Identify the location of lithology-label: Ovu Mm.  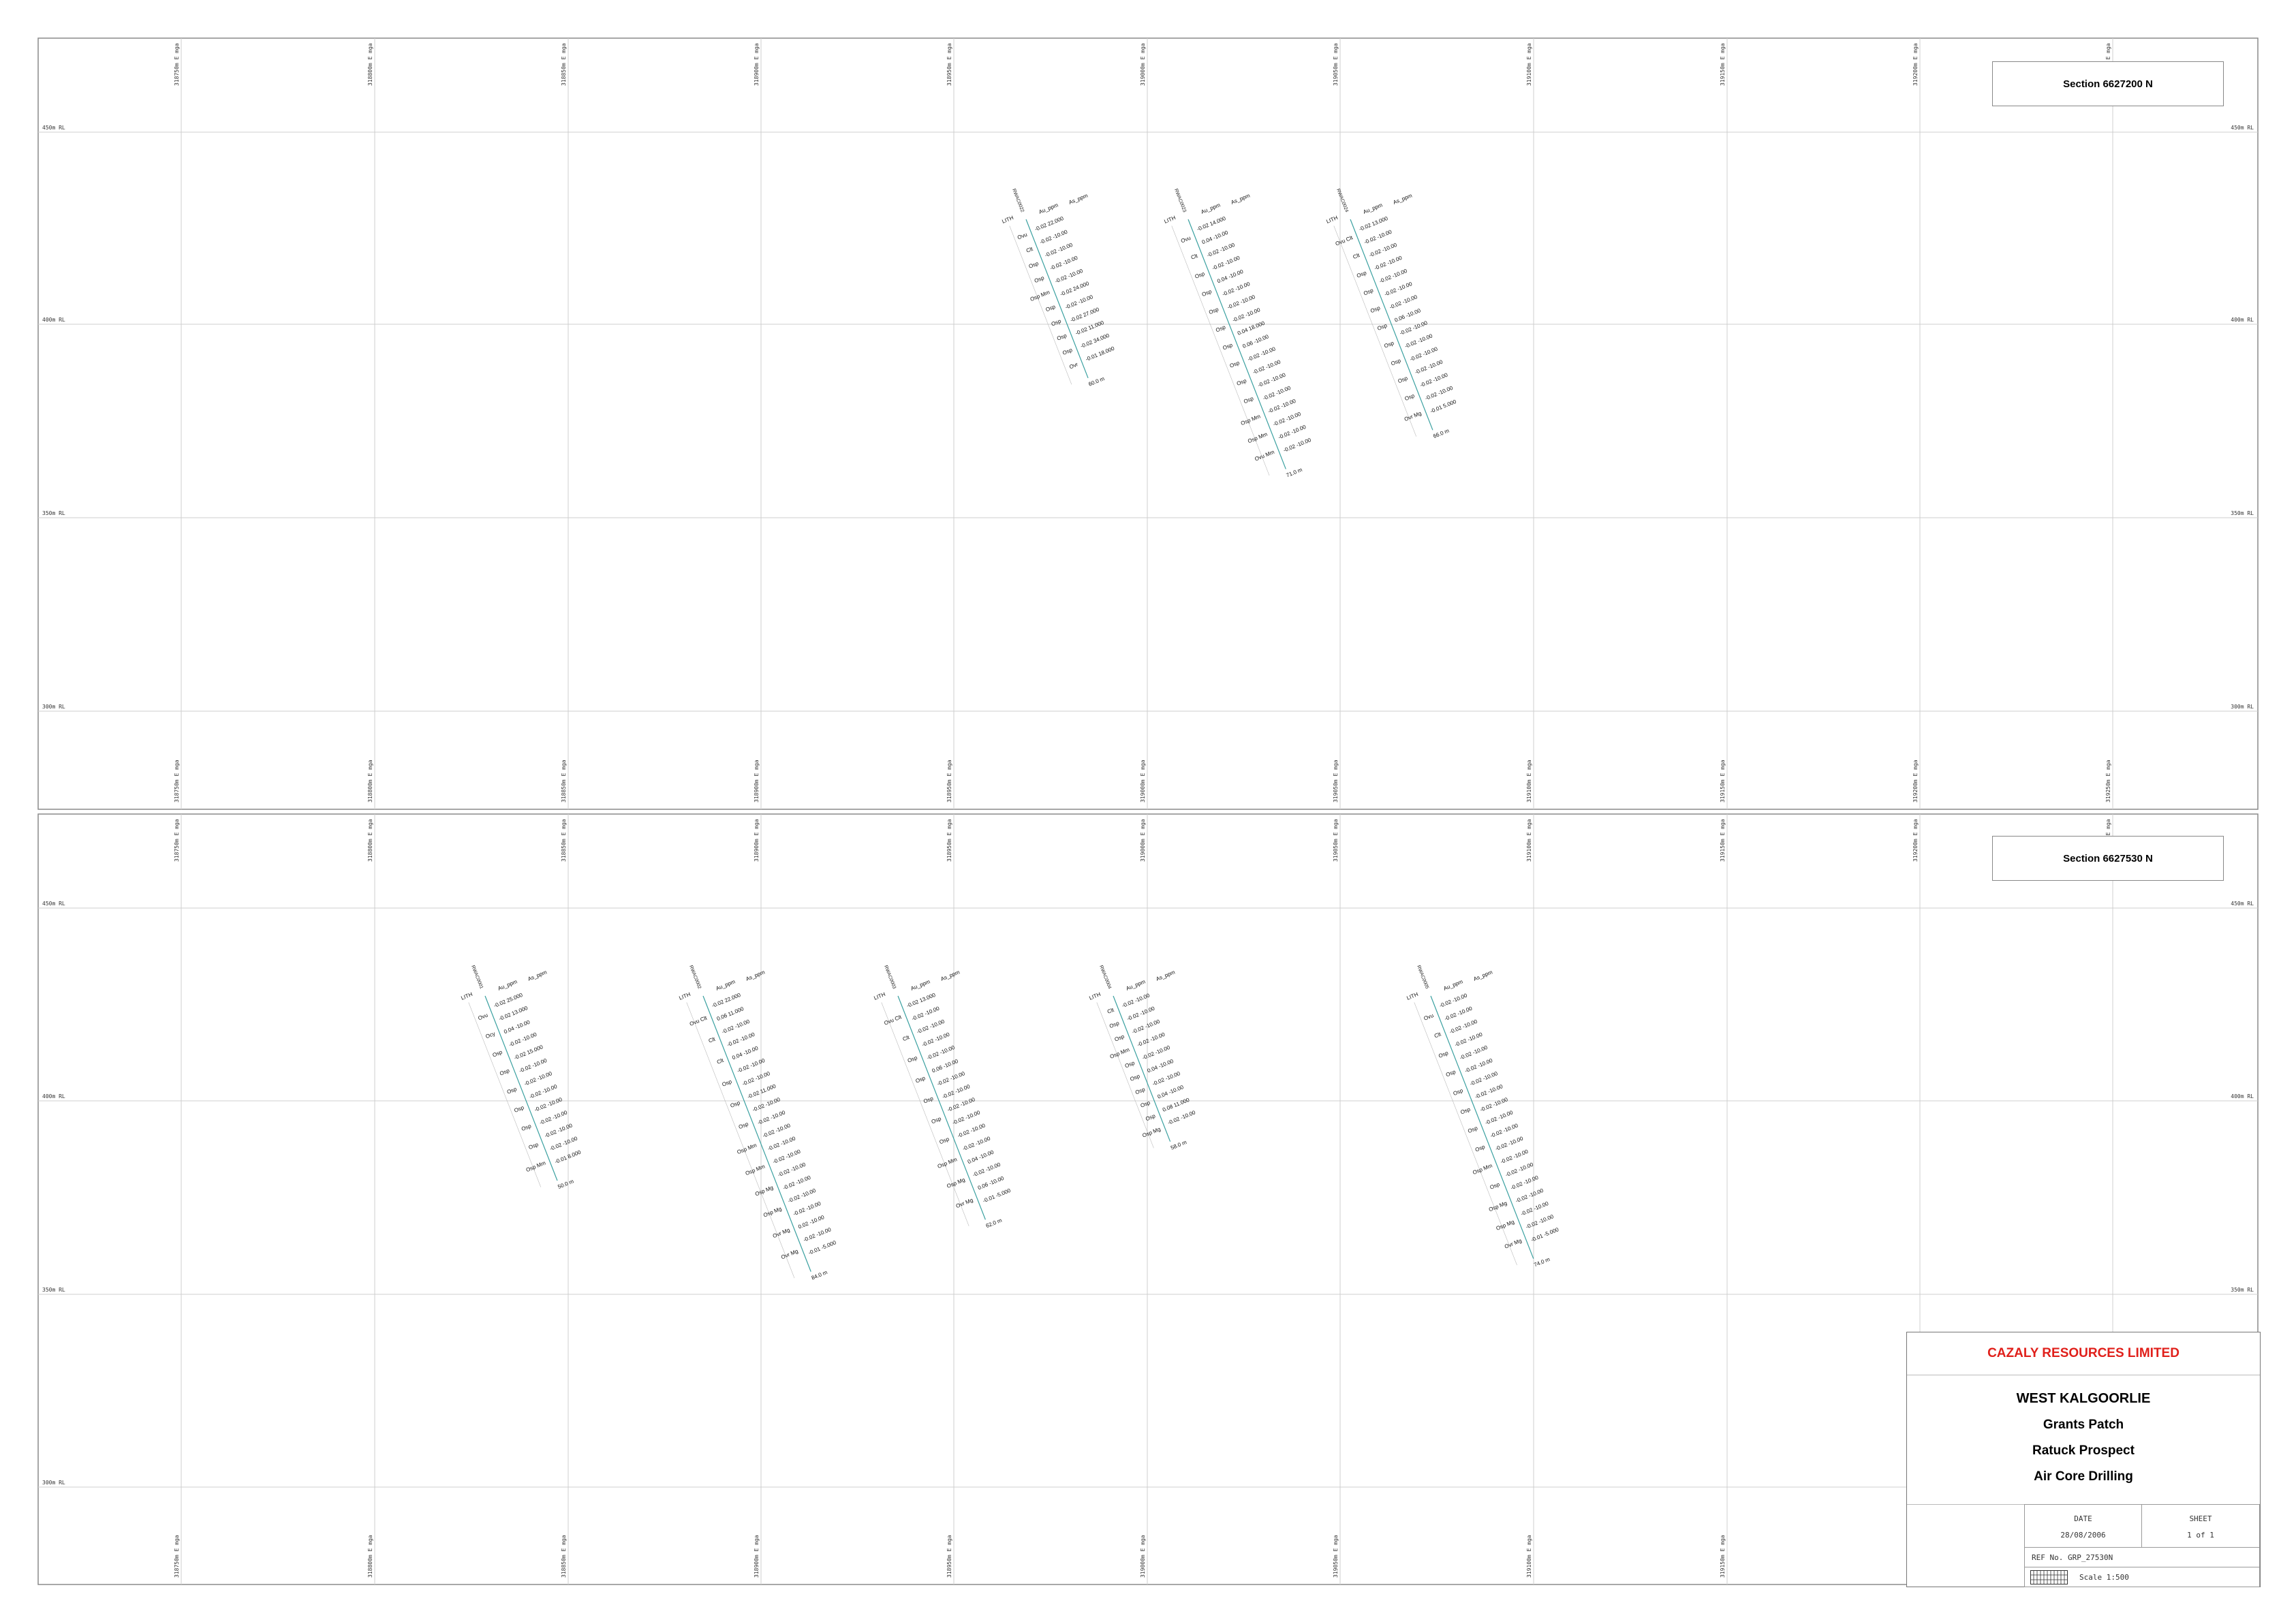
(1265, 456).